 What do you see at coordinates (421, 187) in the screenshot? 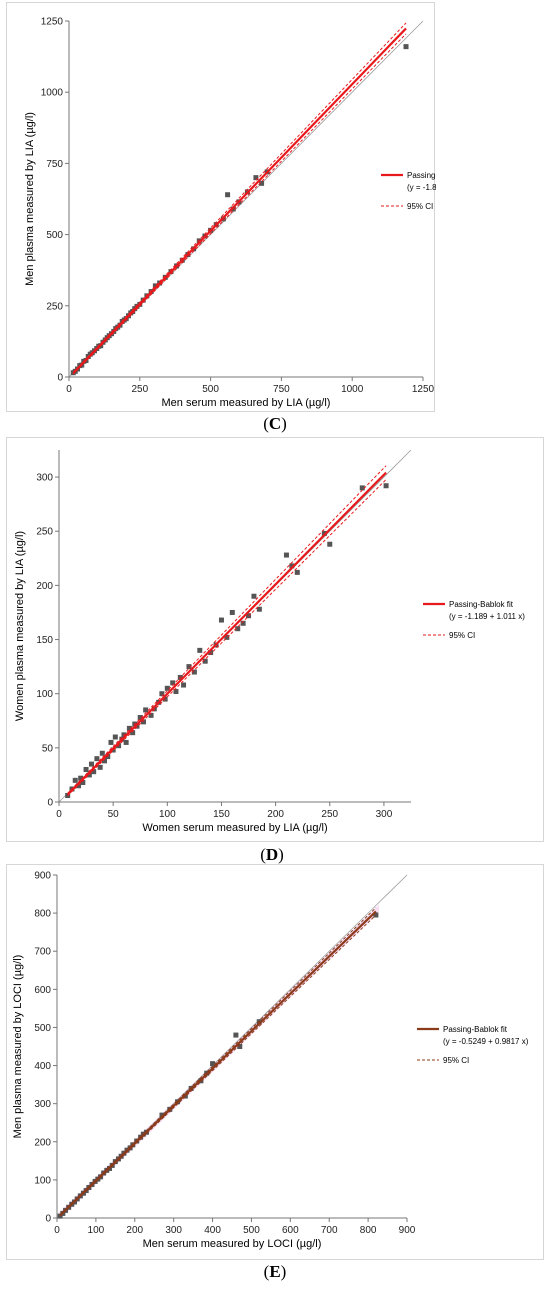
I see `legend-fit-equation: (y = -1.844 + 1.03 x)` at bounding box center [421, 187].